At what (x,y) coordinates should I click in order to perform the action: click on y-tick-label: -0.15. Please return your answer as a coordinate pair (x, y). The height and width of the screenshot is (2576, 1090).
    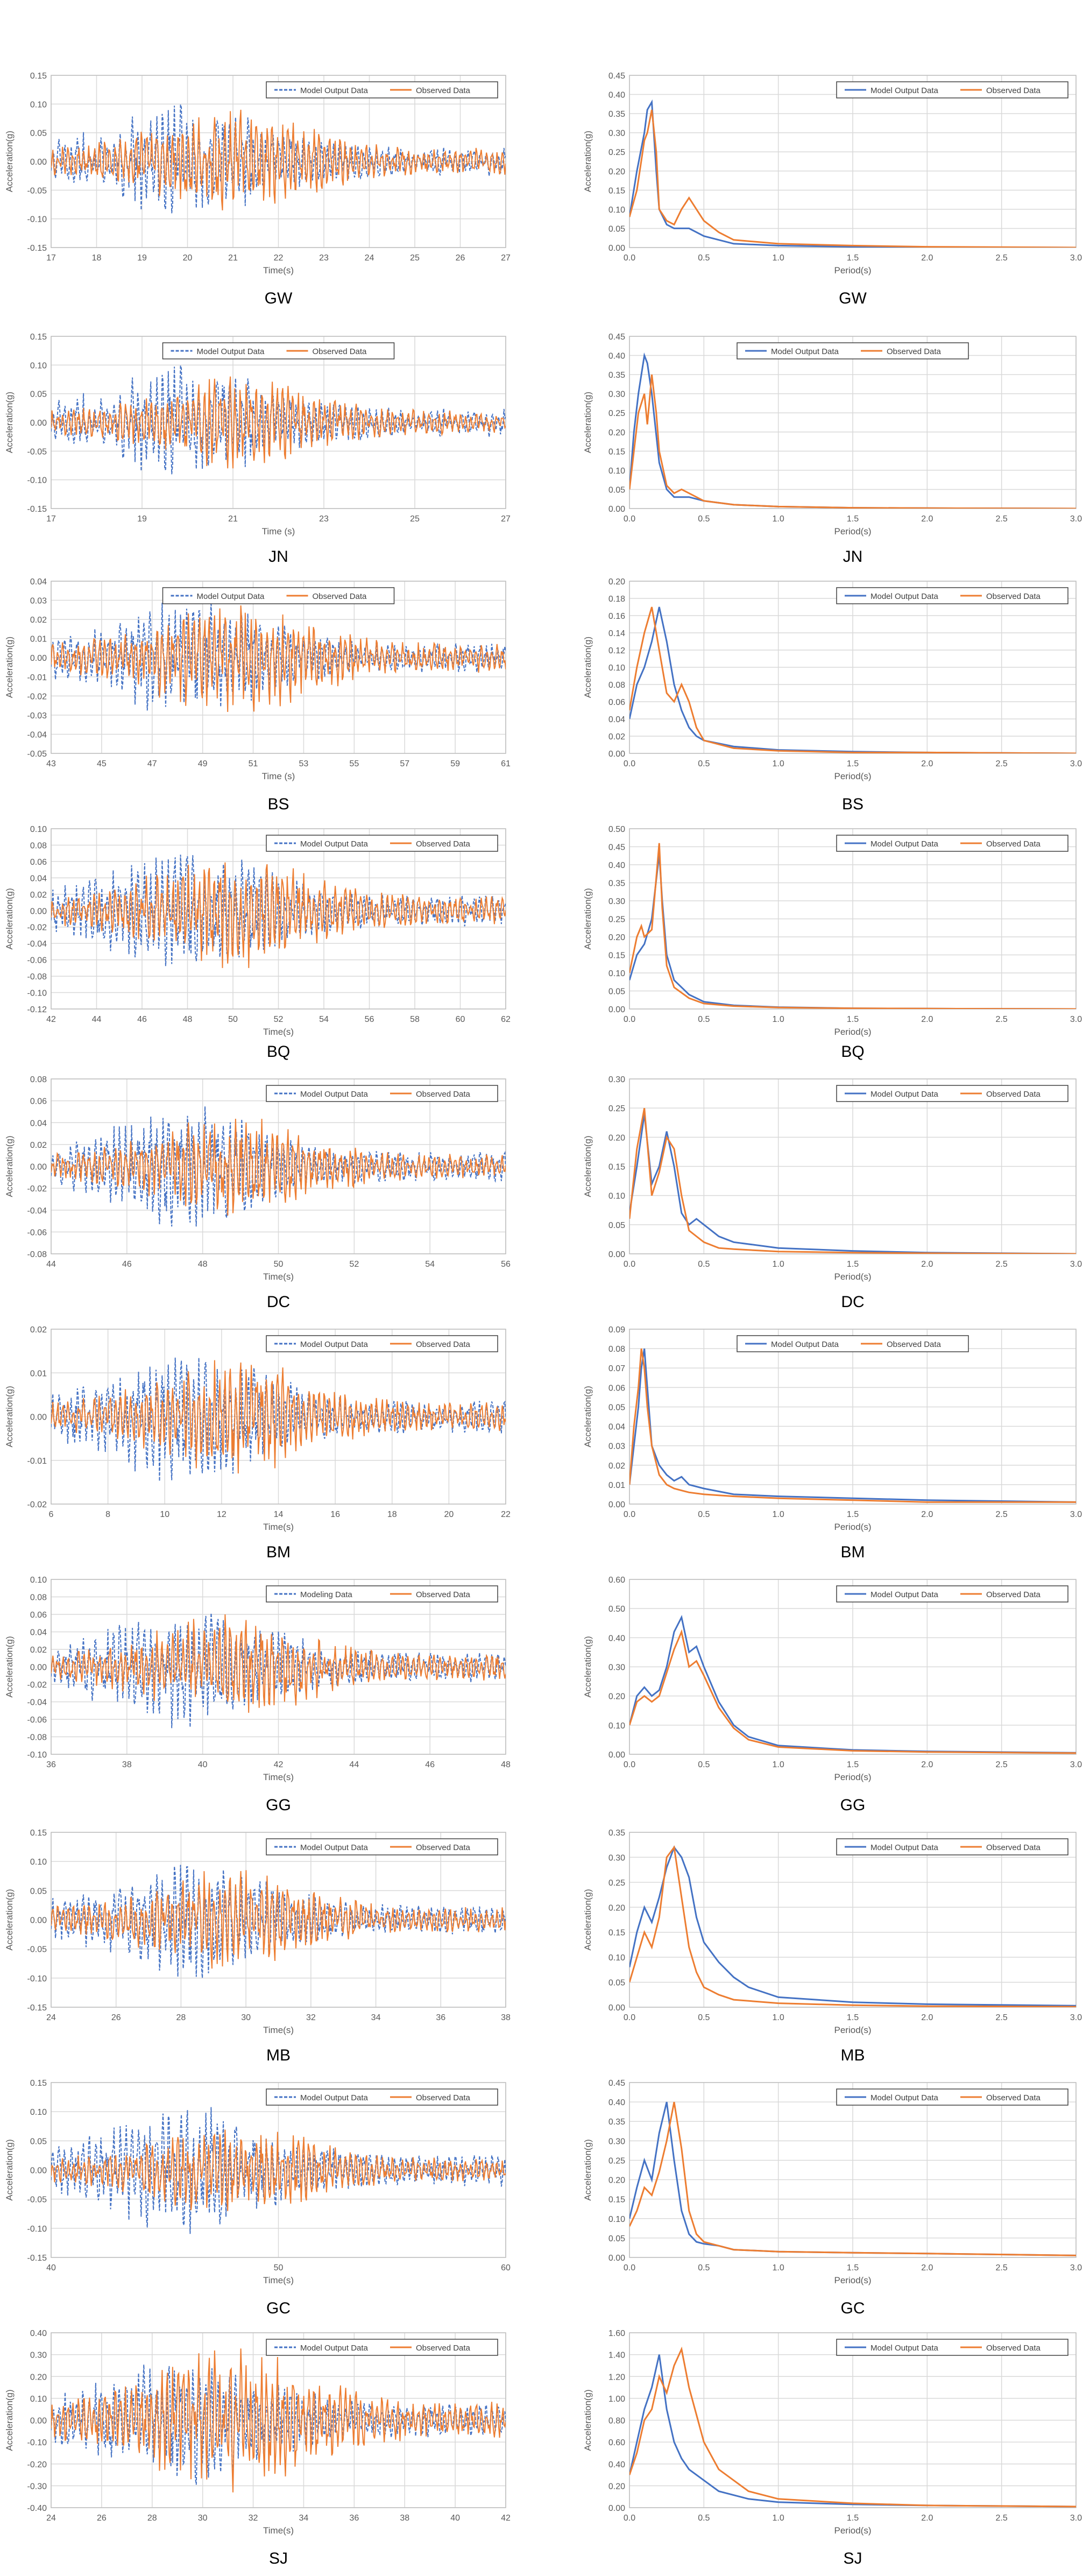
    Looking at the image, I should click on (37, 2258).